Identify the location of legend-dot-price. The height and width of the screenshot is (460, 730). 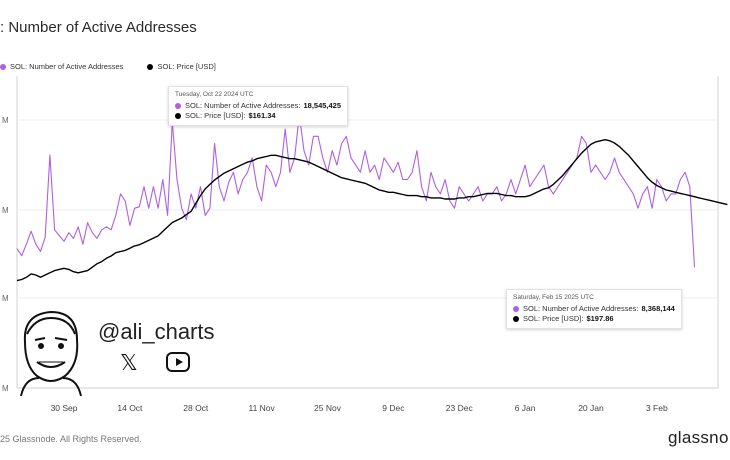
(150, 66).